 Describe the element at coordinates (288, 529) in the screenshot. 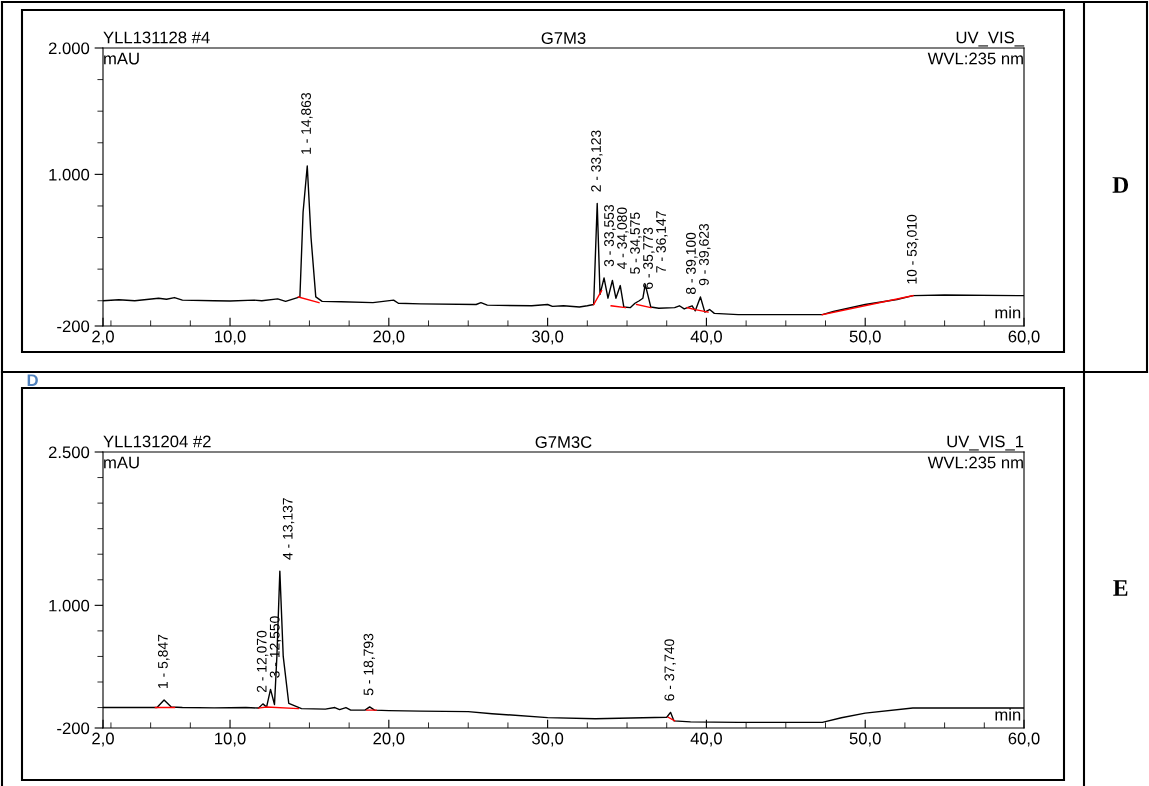

I see `annotation: 4 - 13,137` at that location.